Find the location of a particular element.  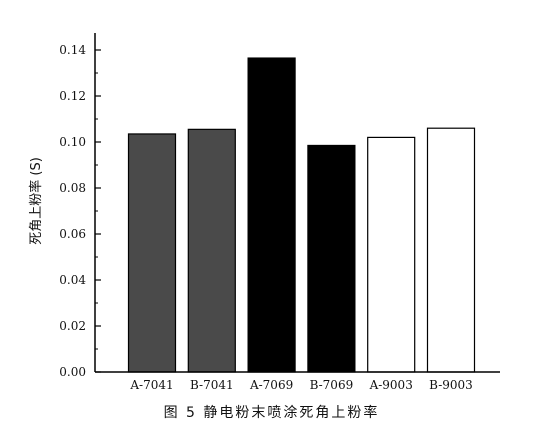

x-tick-label: B-7069 is located at coordinates (332, 385).